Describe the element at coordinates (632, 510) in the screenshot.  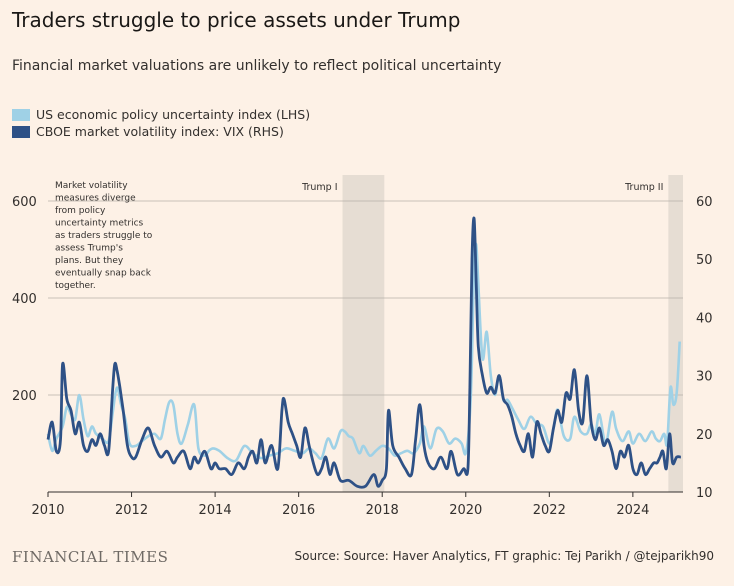
I see `x-tick-label-2024: 2024` at that location.